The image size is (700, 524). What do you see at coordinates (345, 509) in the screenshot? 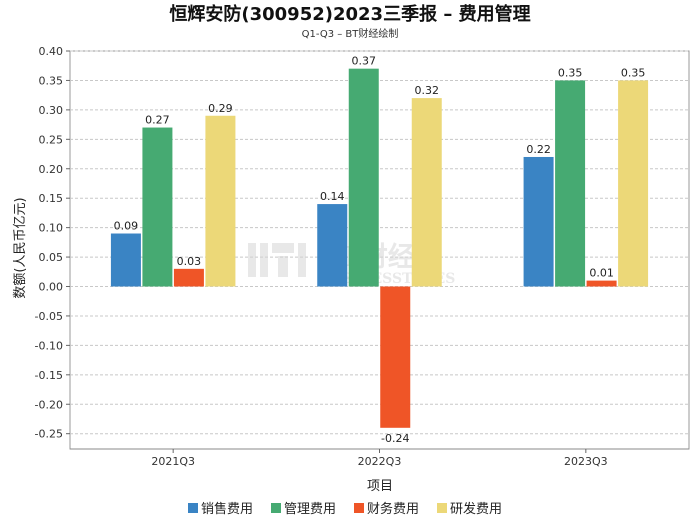
I see `legend: 销售费用 管理费用 财务费用 研发费用` at bounding box center [345, 509].